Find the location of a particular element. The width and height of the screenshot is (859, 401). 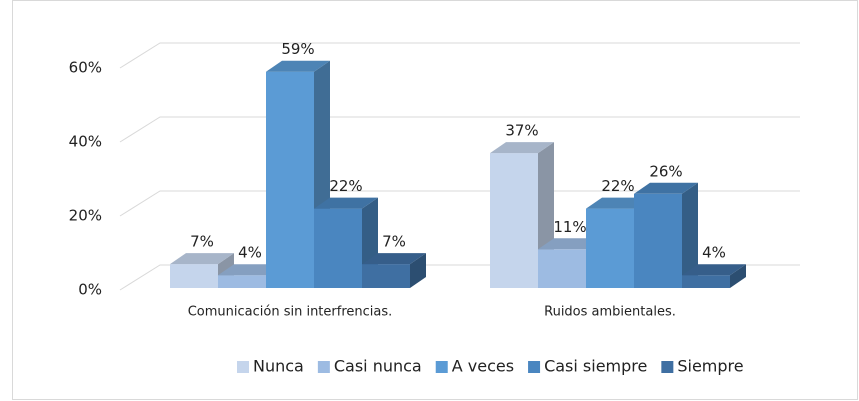

y-tick-label: 20% is located at coordinates (85, 216).